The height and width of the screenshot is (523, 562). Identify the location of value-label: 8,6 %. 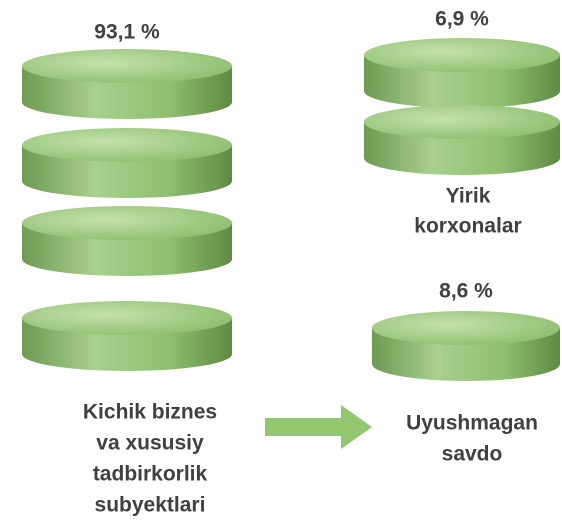
(466, 291).